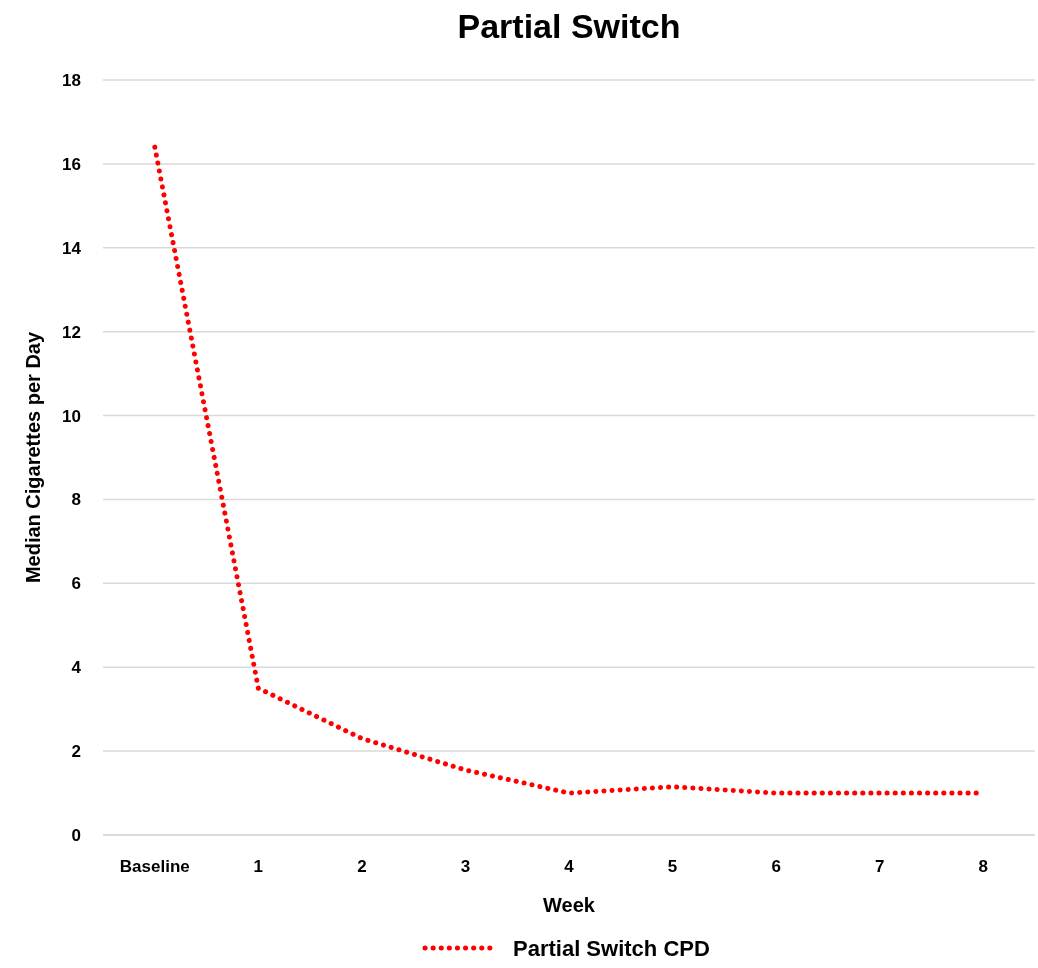  I want to click on x-tick-label: 1, so click(258, 866).